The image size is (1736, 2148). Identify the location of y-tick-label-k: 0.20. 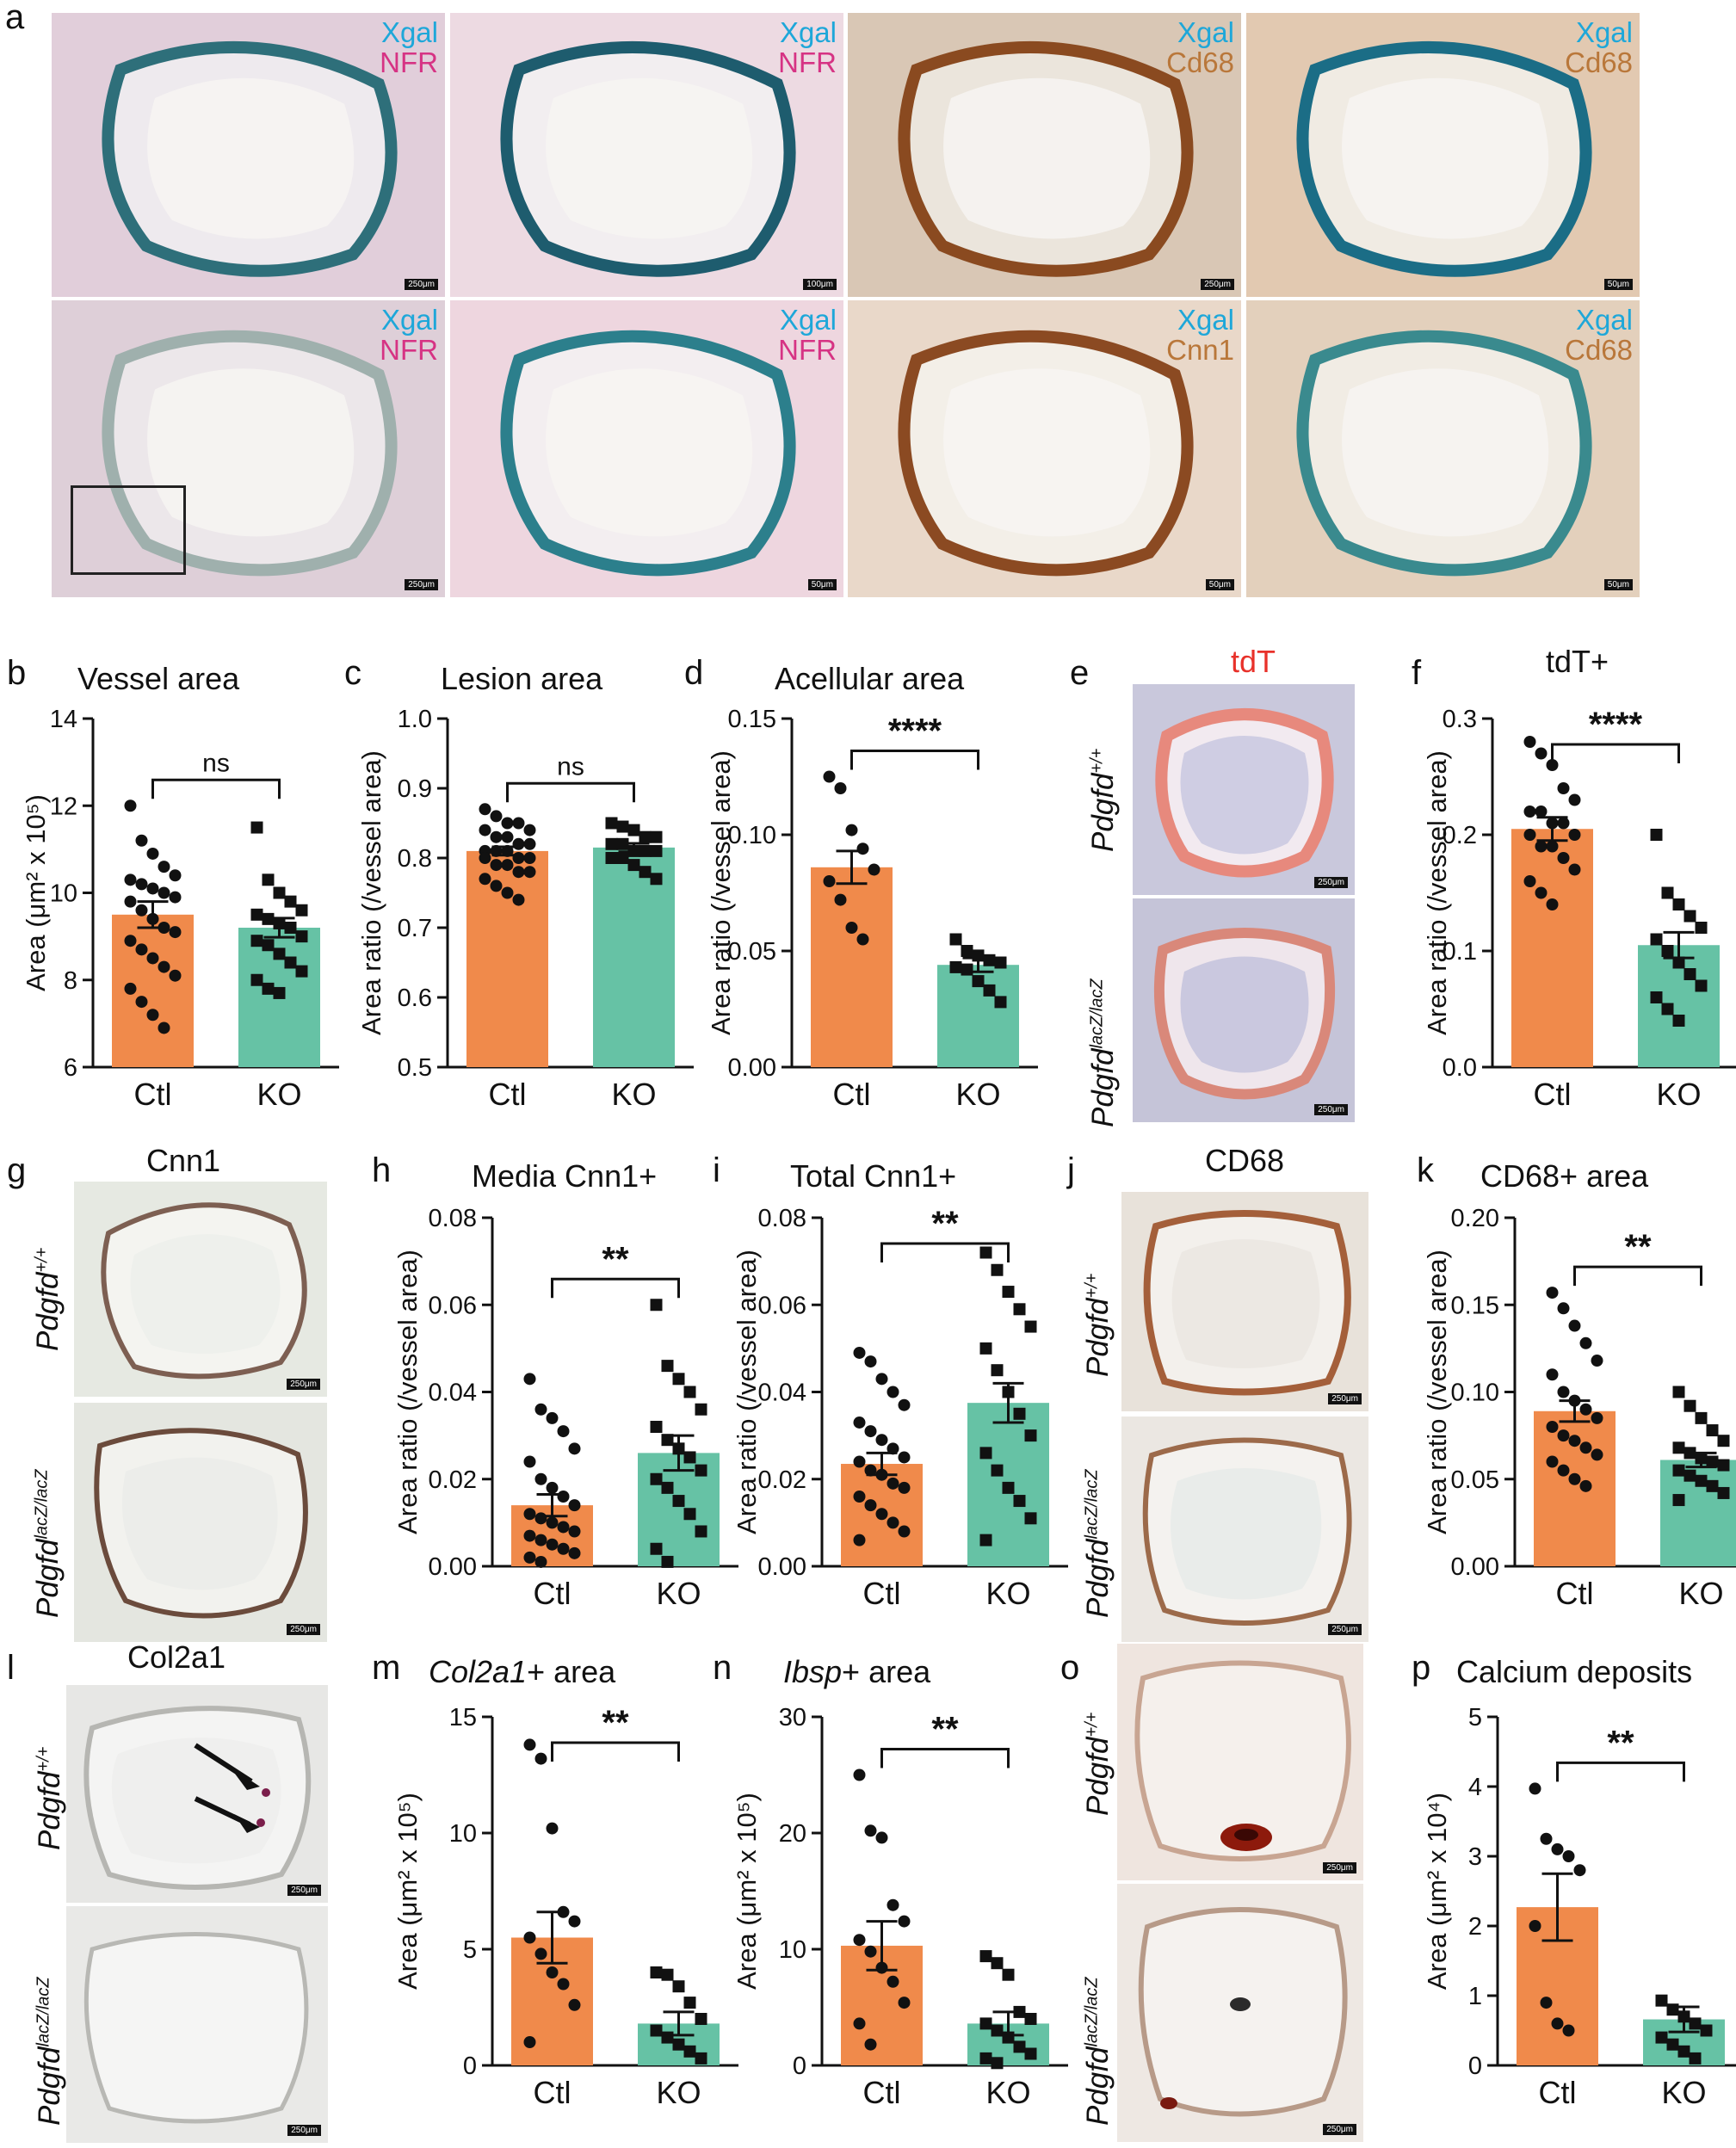
(1475, 1219).